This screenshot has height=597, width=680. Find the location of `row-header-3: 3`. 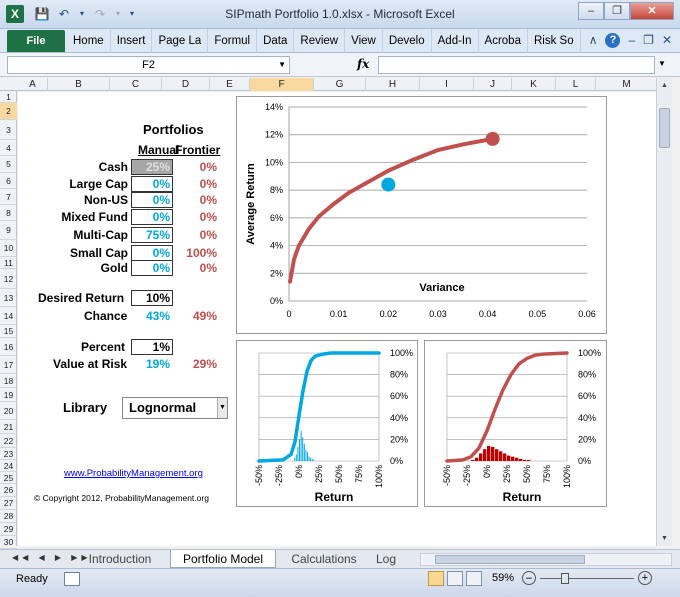

row-header-3: 3 is located at coordinates (8, 130).